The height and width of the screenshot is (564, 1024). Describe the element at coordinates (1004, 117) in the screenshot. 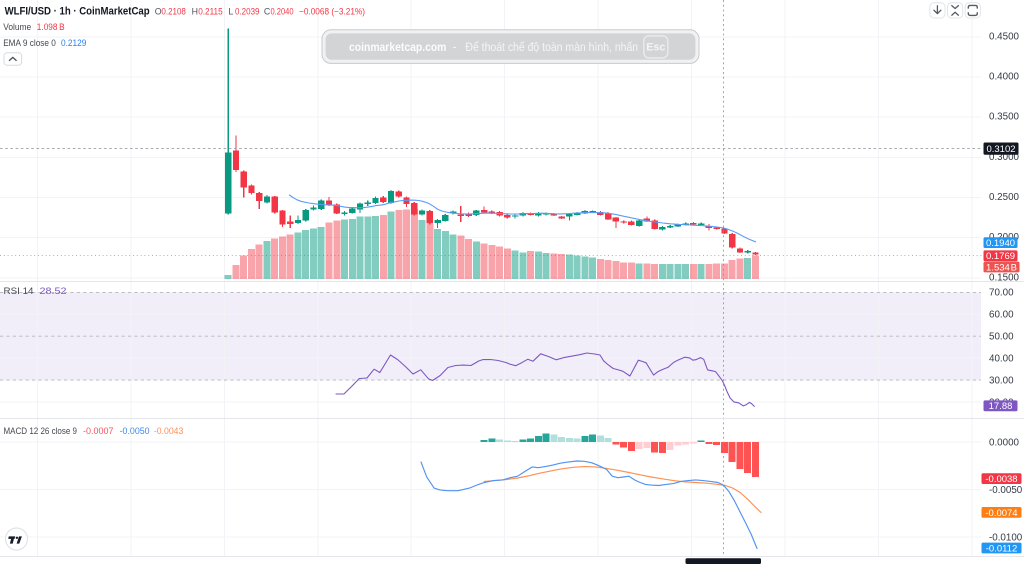

I see `svg-text: 0.3500` at that location.